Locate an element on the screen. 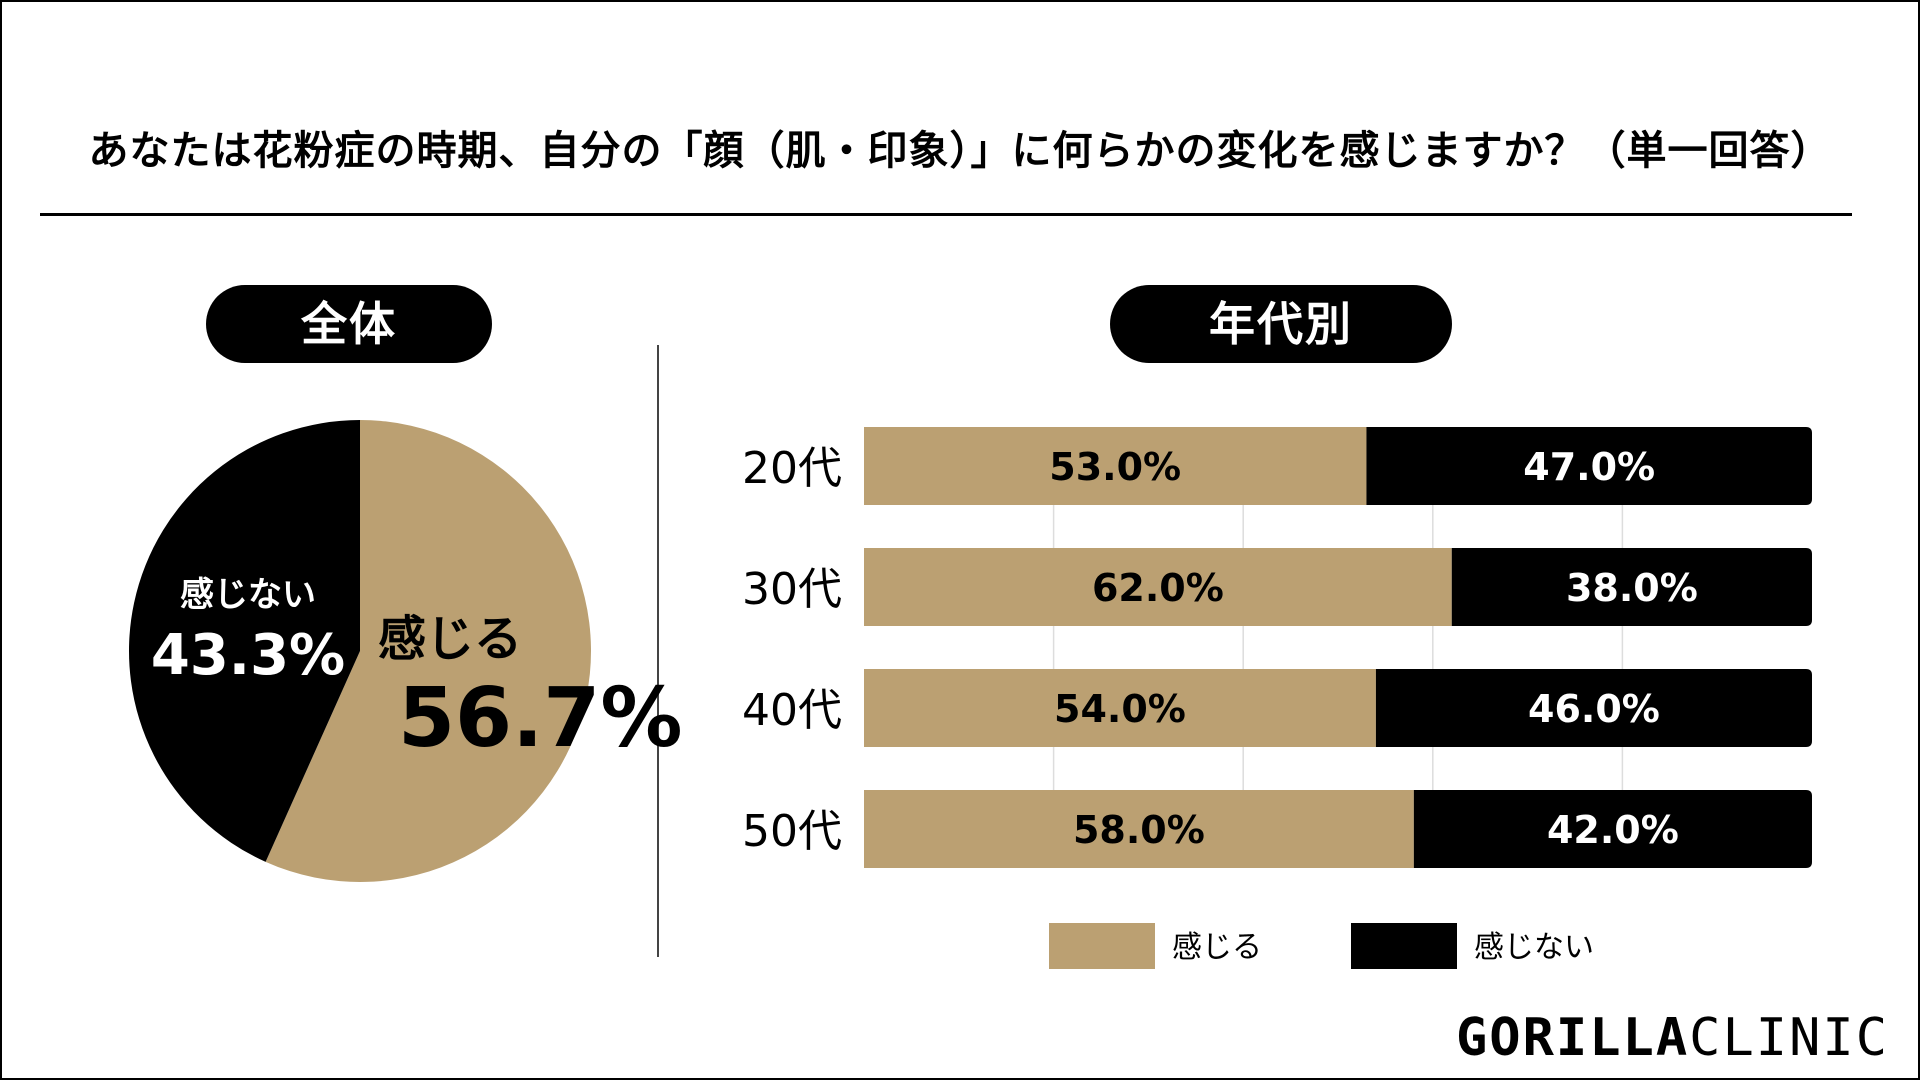 The width and height of the screenshot is (1920, 1080). pie-label-notfeel-value: 43.3% is located at coordinates (248, 655).